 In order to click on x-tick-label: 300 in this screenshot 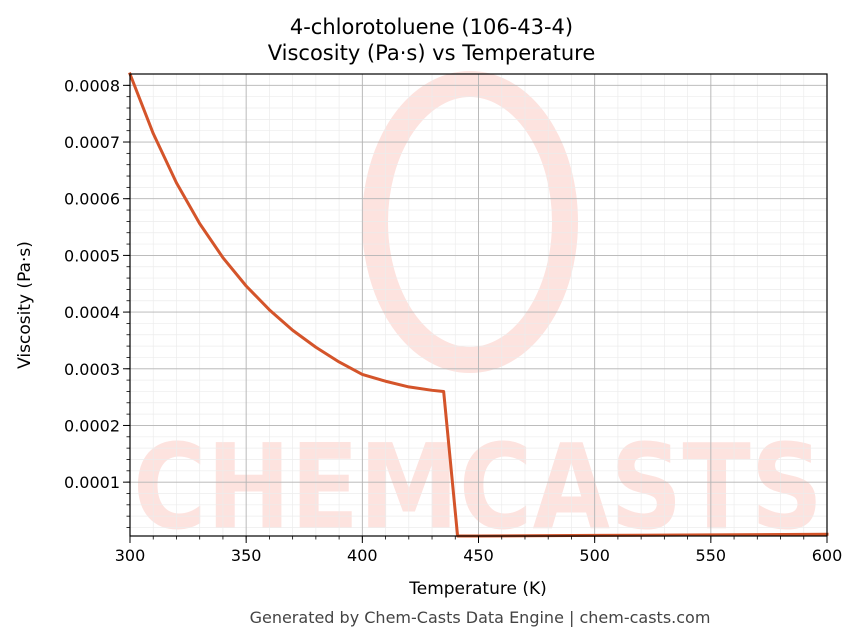, I will do `click(130, 555)`.